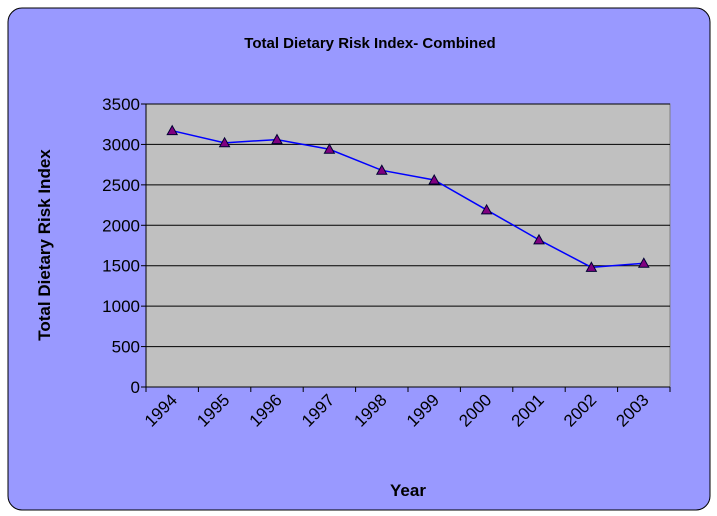 This screenshot has width=717, height=516. What do you see at coordinates (369, 43) in the screenshot?
I see `chart-title: Total Dietary Risk Index- Combined` at bounding box center [369, 43].